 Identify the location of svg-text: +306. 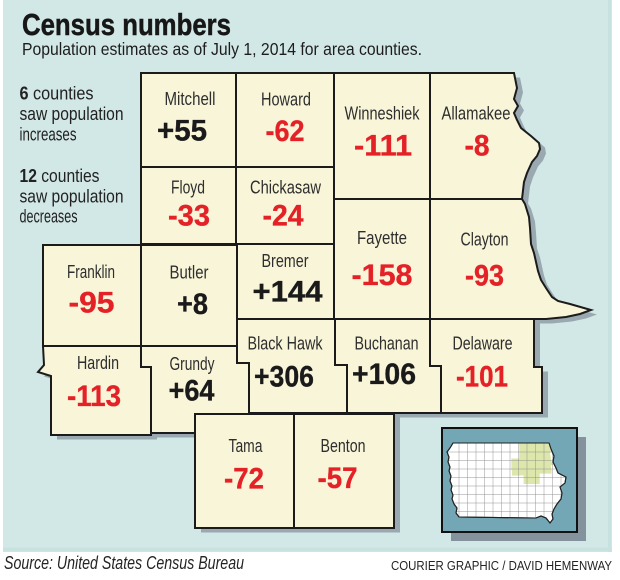
(284, 376).